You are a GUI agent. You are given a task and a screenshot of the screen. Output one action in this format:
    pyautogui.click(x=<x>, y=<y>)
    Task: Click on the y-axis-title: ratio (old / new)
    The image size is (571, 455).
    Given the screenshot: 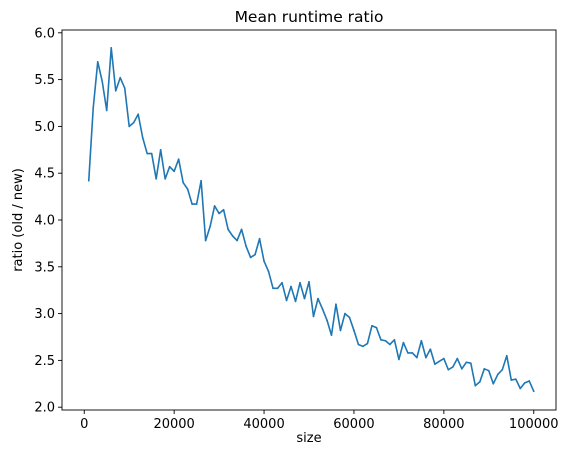 What is the action you would take?
    pyautogui.click(x=18, y=220)
    